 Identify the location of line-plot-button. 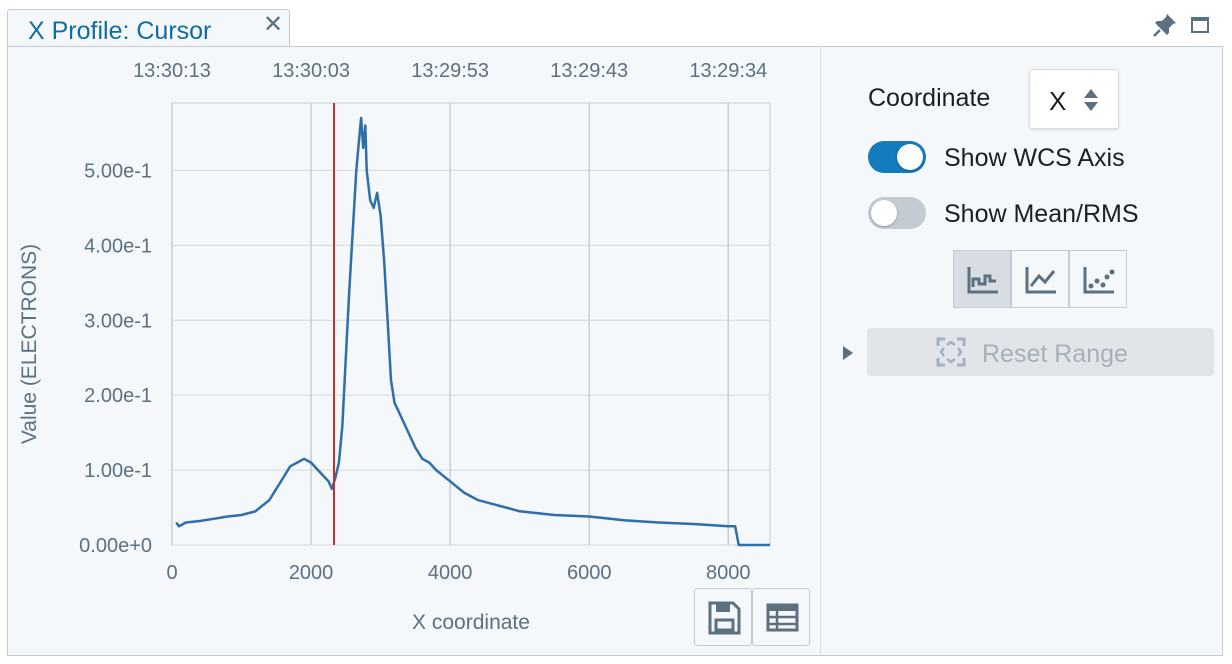
(1040, 279).